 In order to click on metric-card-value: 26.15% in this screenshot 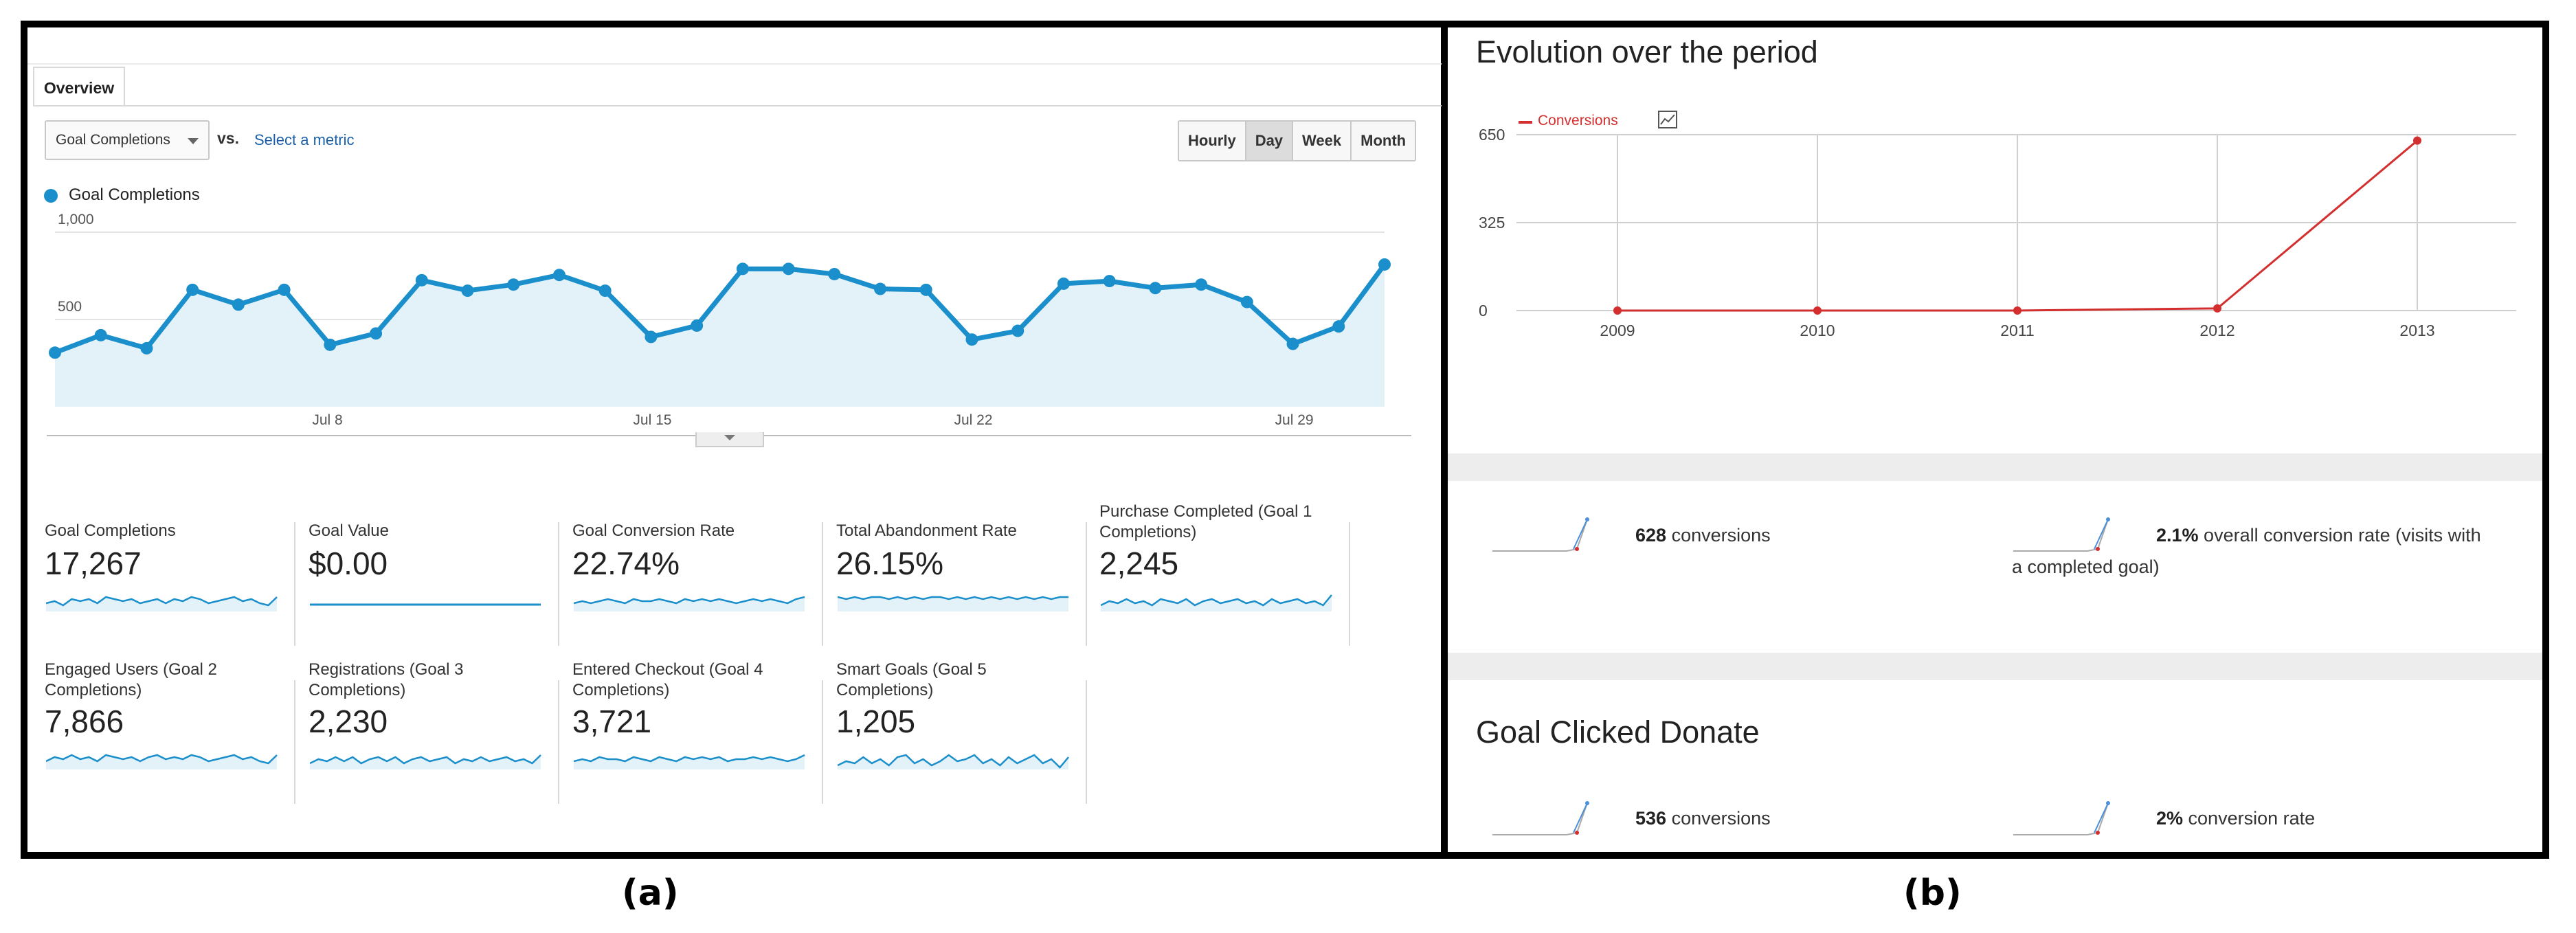, I will do `click(890, 563)`.